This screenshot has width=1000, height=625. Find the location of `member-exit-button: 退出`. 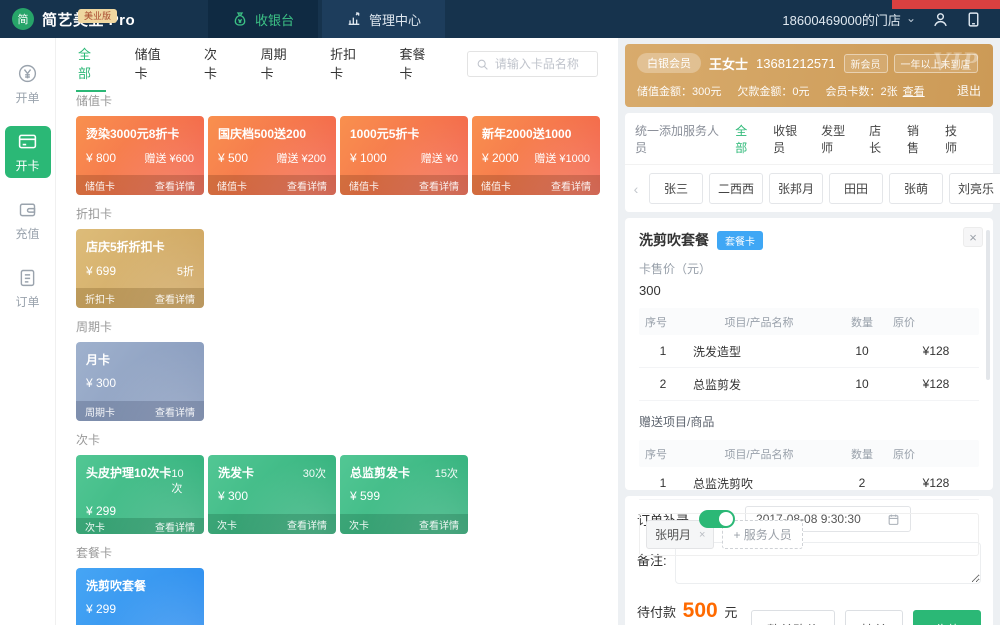

member-exit-button: 退出 is located at coordinates (968, 91).